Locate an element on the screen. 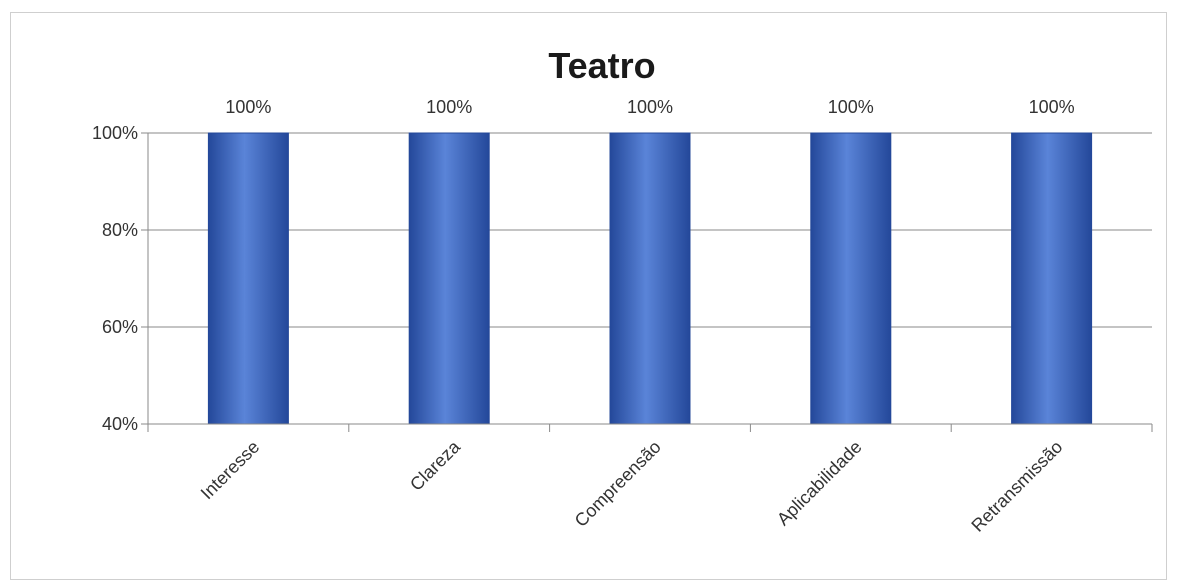 This screenshot has height=588, width=1177. chart-title: Teatro is located at coordinates (601, 65).